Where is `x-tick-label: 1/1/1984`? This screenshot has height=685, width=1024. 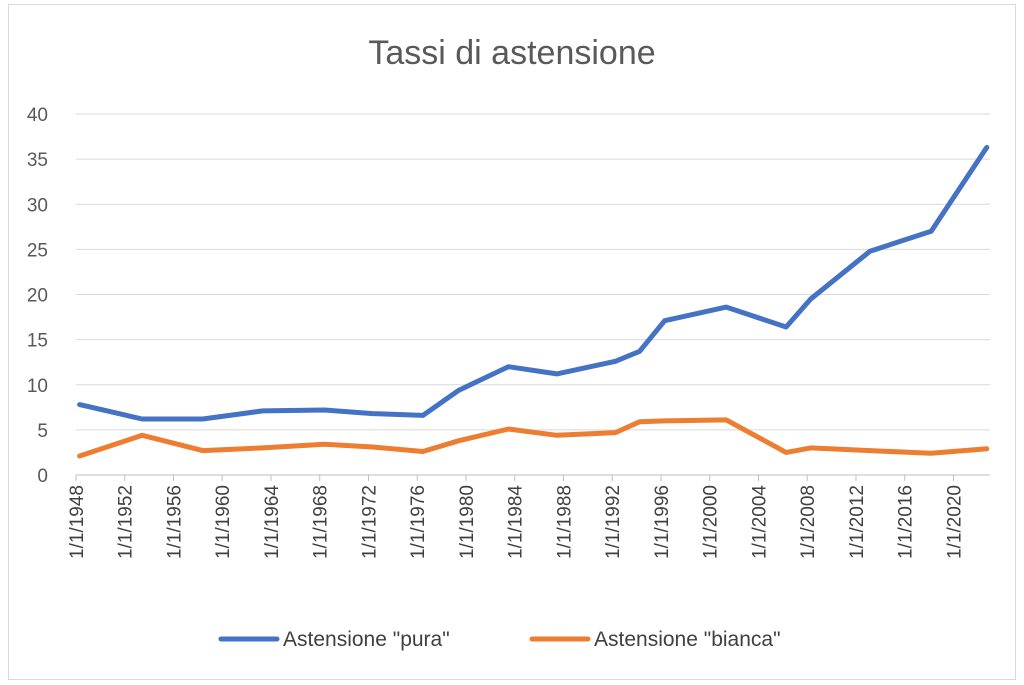
x-tick-label: 1/1/1984 is located at coordinates (516, 522).